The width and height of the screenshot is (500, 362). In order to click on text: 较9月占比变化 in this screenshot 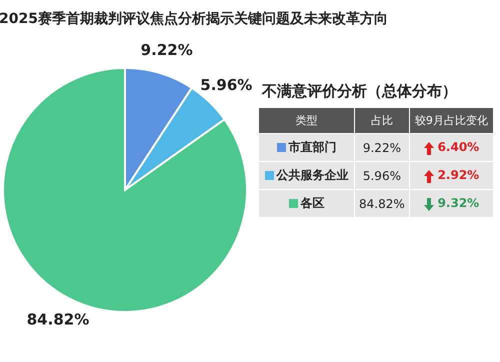, I will do `click(451, 121)`.